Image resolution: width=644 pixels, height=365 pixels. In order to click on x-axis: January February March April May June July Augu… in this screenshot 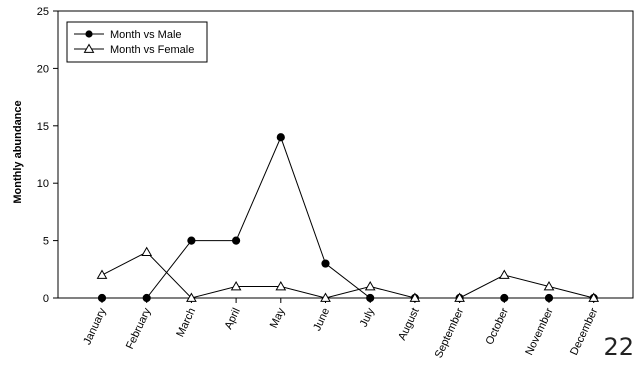, I will do `click(341, 329)`.